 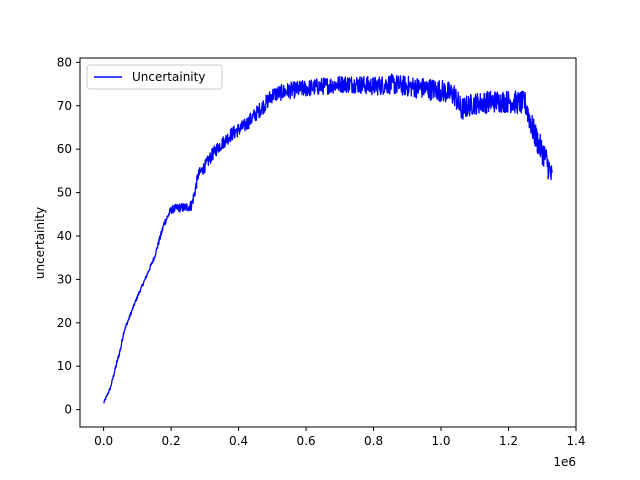 I want to click on x-tick-label: 1.2, so click(x=508, y=441).